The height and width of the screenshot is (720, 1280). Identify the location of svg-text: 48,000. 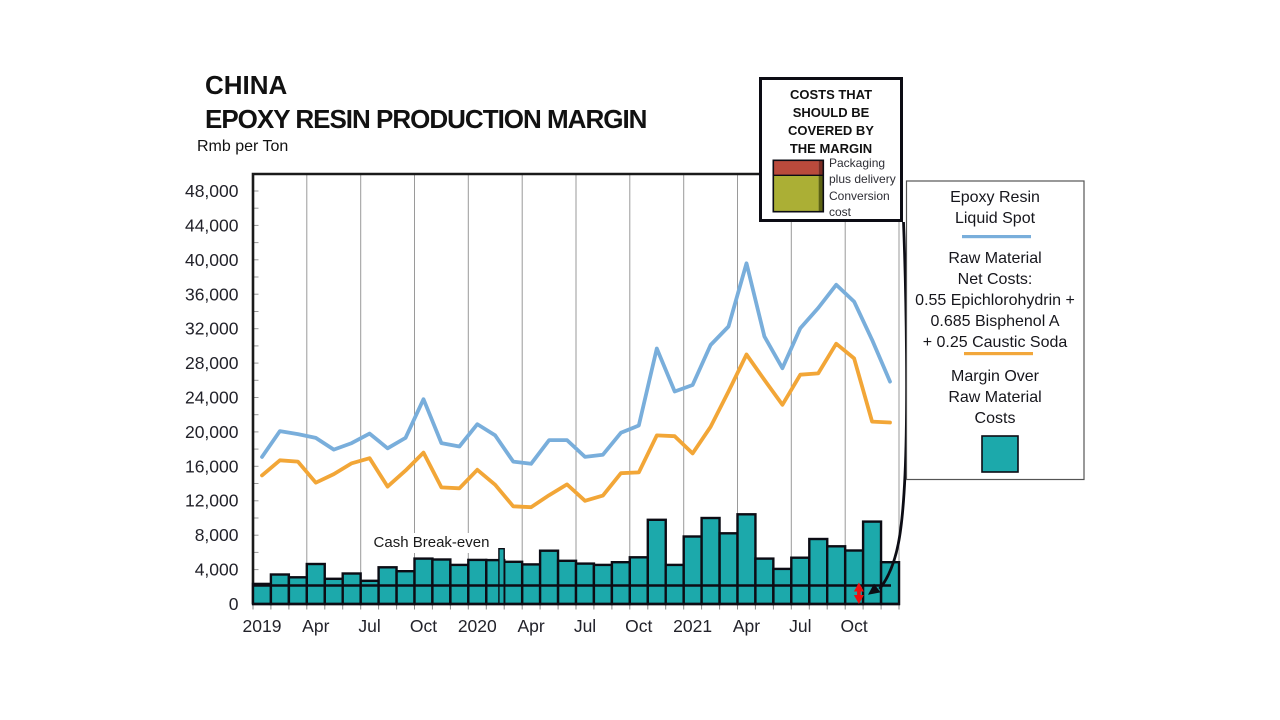
(212, 191).